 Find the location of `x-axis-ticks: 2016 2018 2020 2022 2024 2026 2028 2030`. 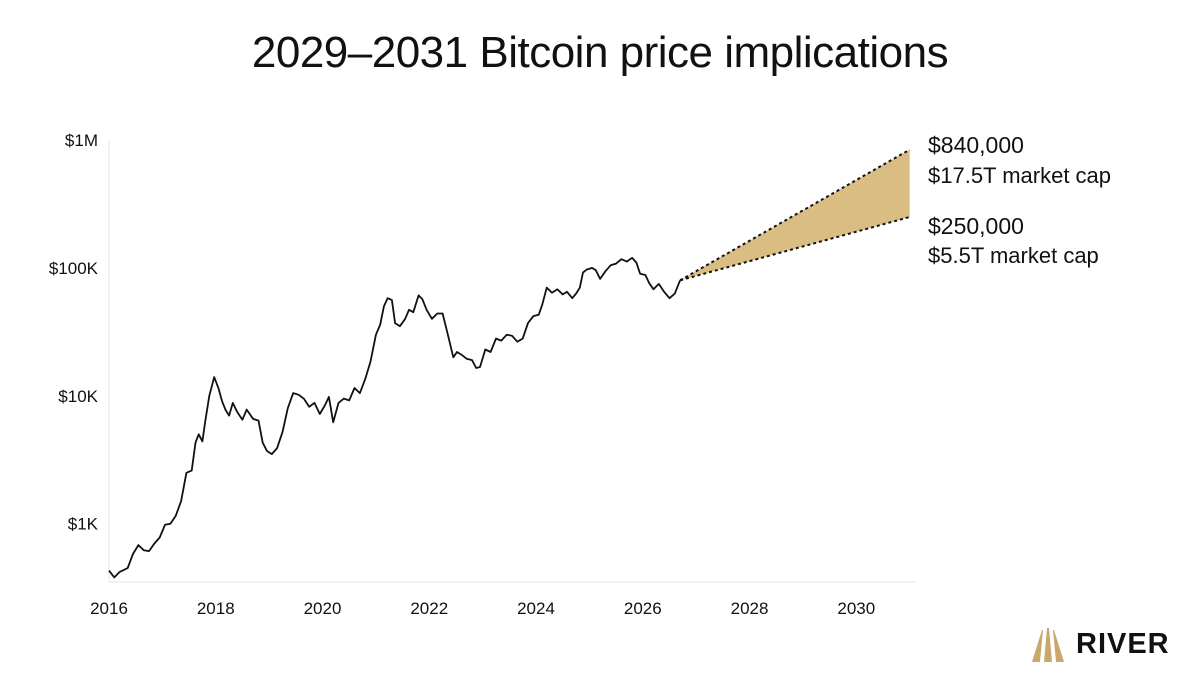

x-axis-ticks: 2016 2018 2020 2022 2024 2026 2028 2030 is located at coordinates (482, 608).